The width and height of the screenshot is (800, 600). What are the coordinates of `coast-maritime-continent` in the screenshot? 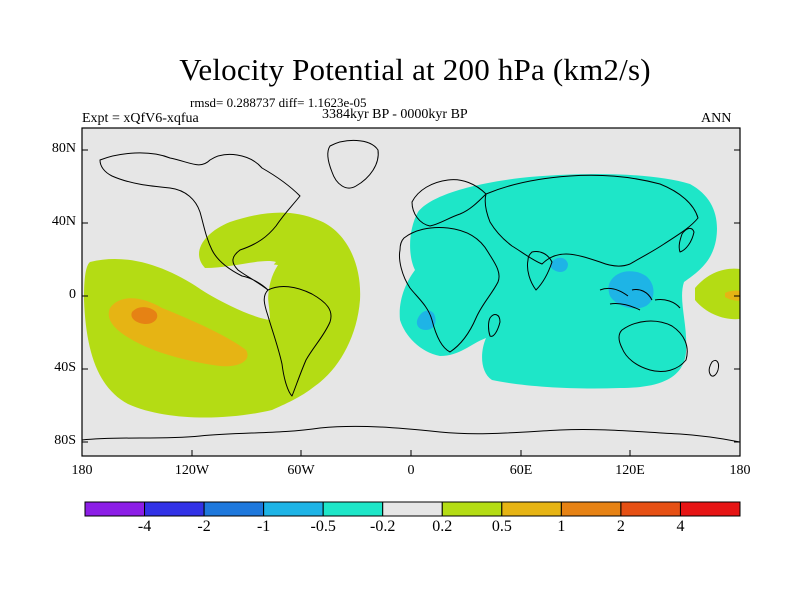 It's located at (640, 299).